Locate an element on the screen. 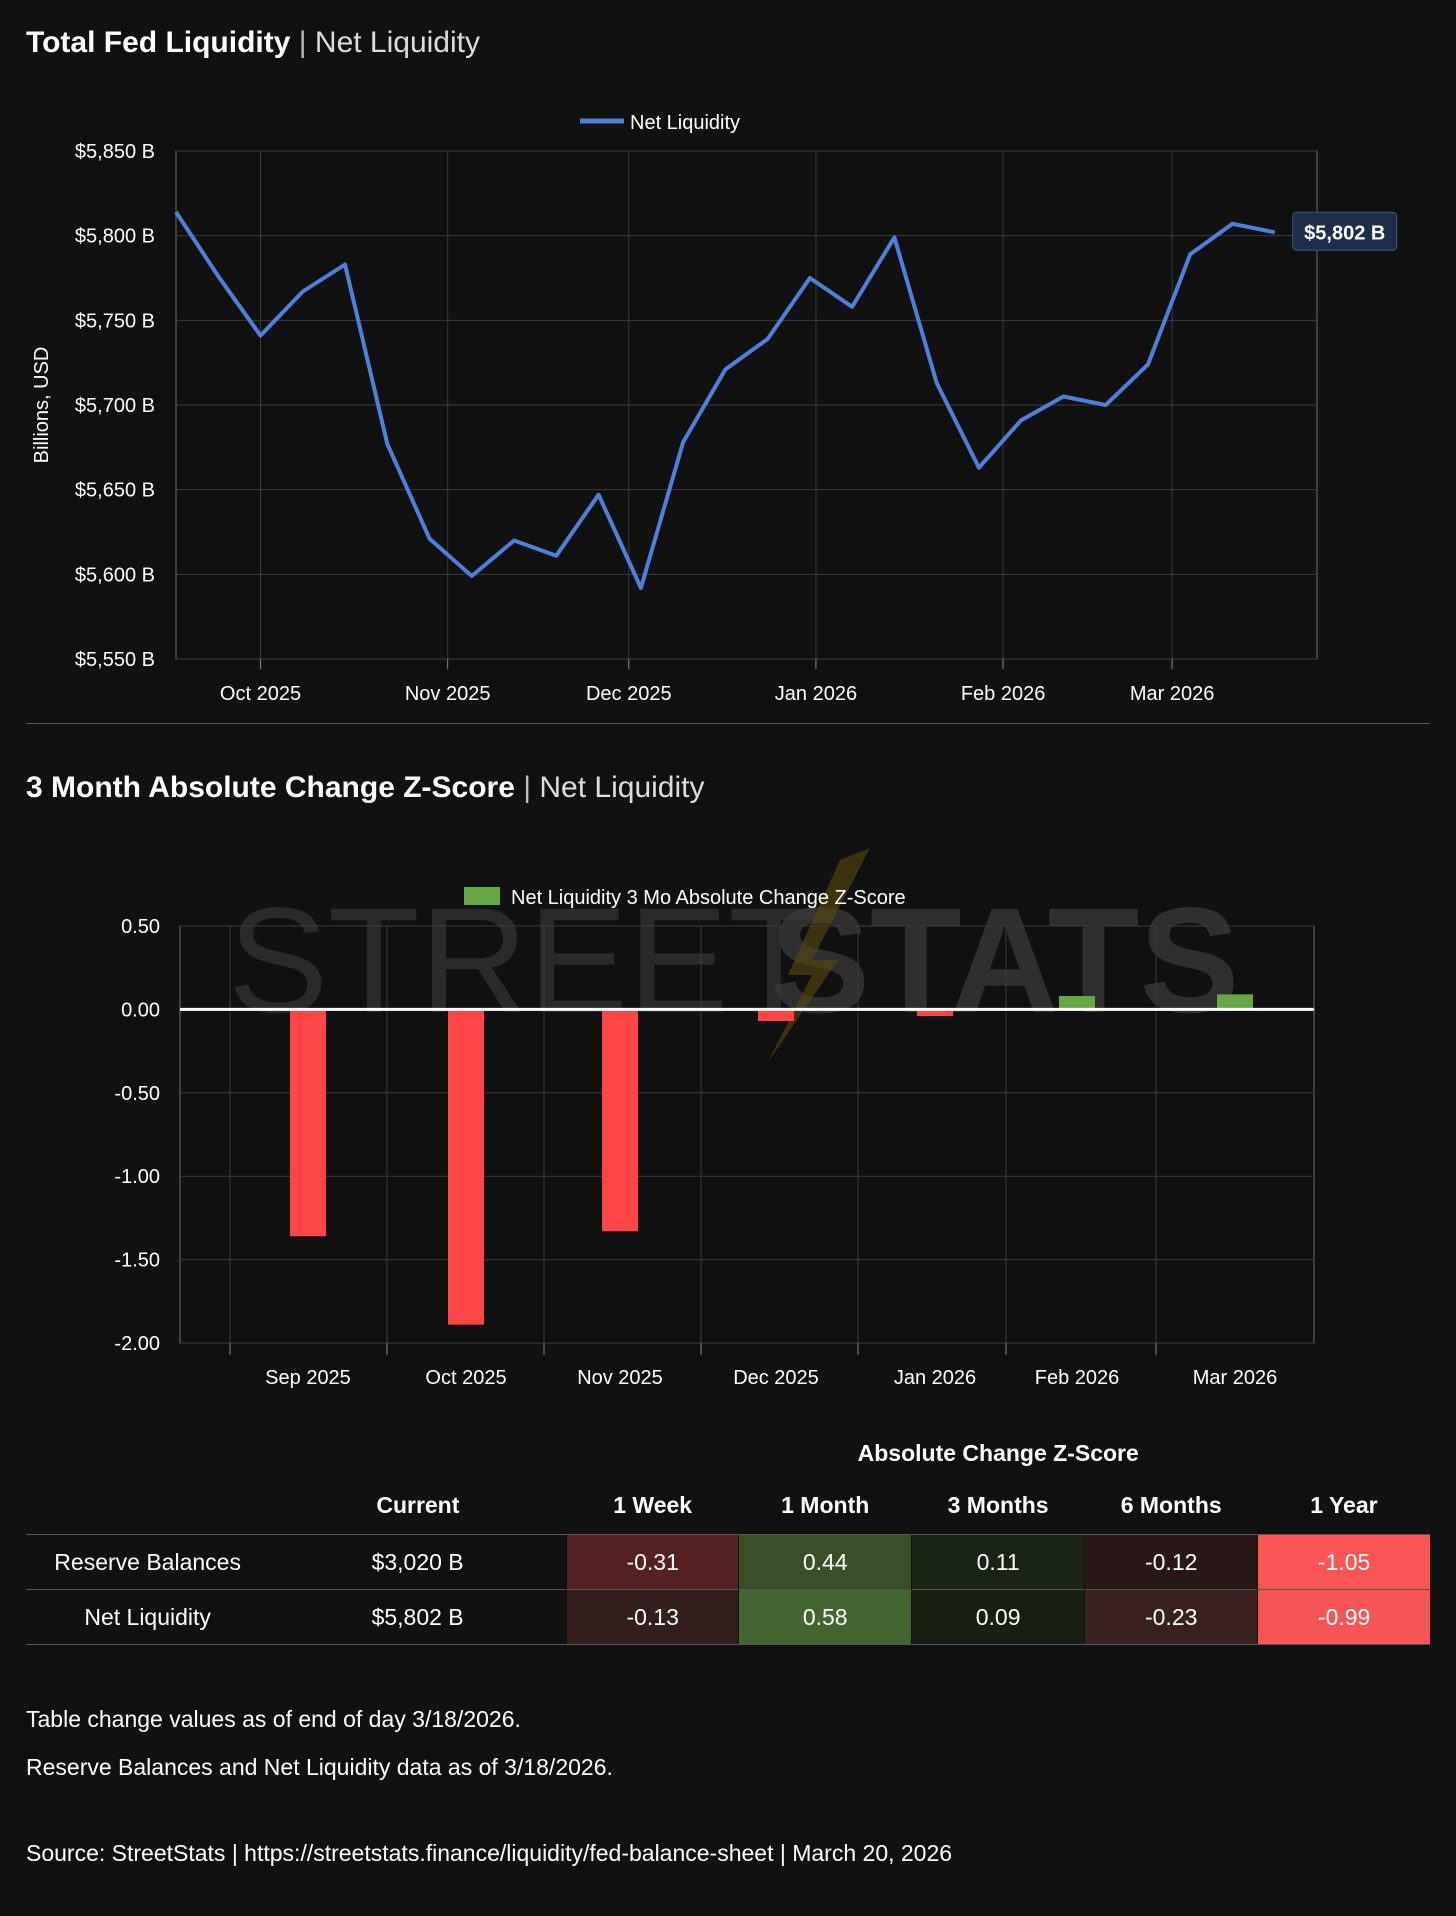 The image size is (1456, 1916). streetstats-watermark: STREET STATS is located at coordinates (733, 955).